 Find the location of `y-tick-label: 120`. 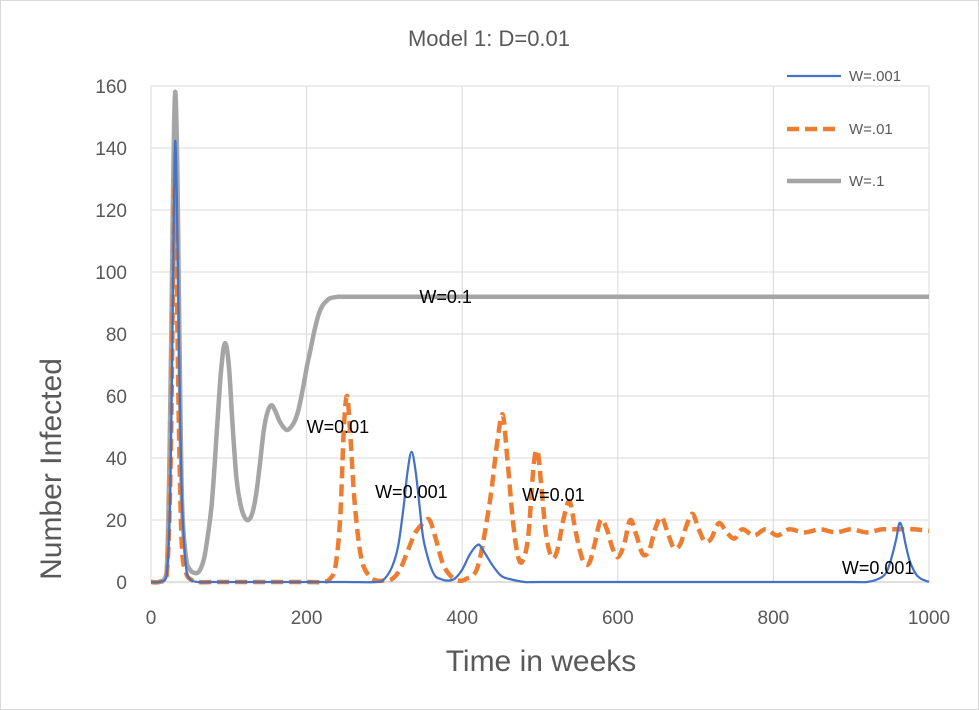

y-tick-label: 120 is located at coordinates (111, 211).